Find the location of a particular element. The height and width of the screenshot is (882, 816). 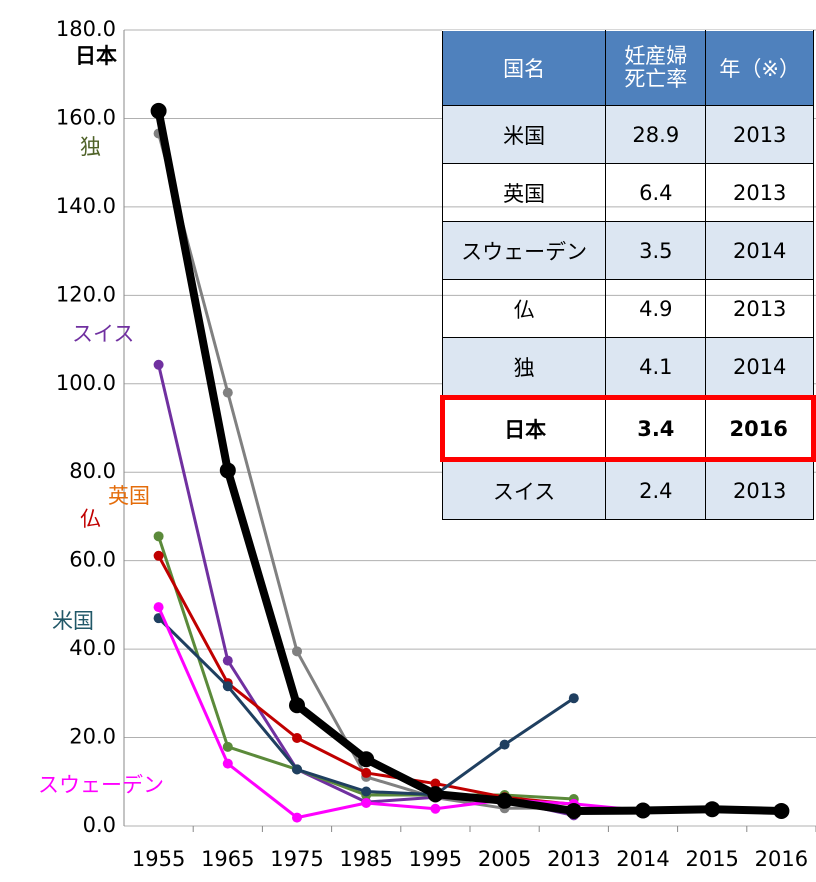

header-cell: 年（※） is located at coordinates (759, 68).